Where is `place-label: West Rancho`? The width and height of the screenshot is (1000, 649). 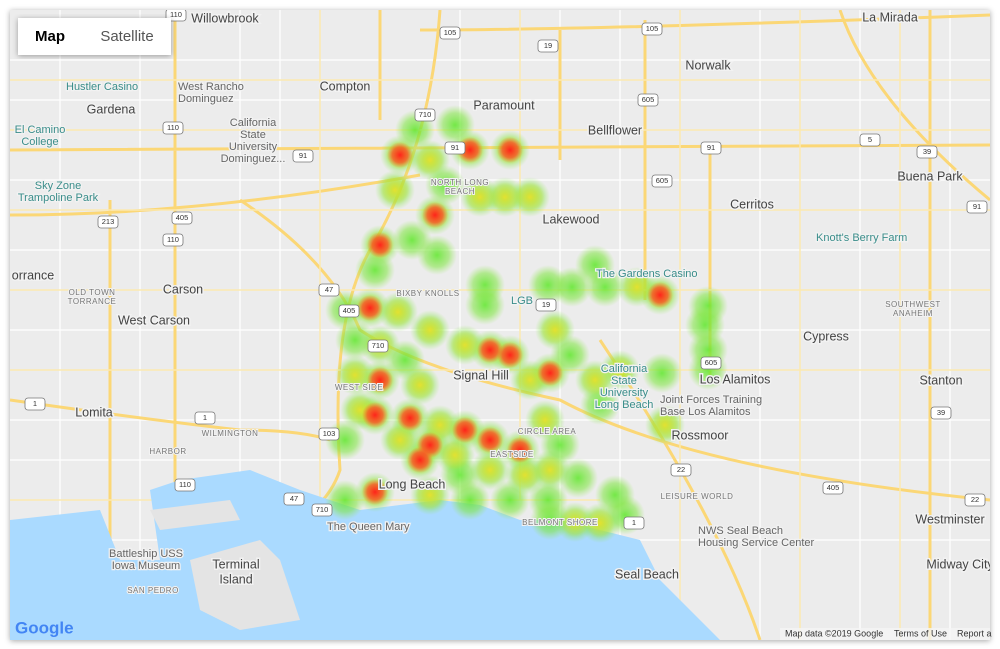 place-label: West Rancho is located at coordinates (211, 87).